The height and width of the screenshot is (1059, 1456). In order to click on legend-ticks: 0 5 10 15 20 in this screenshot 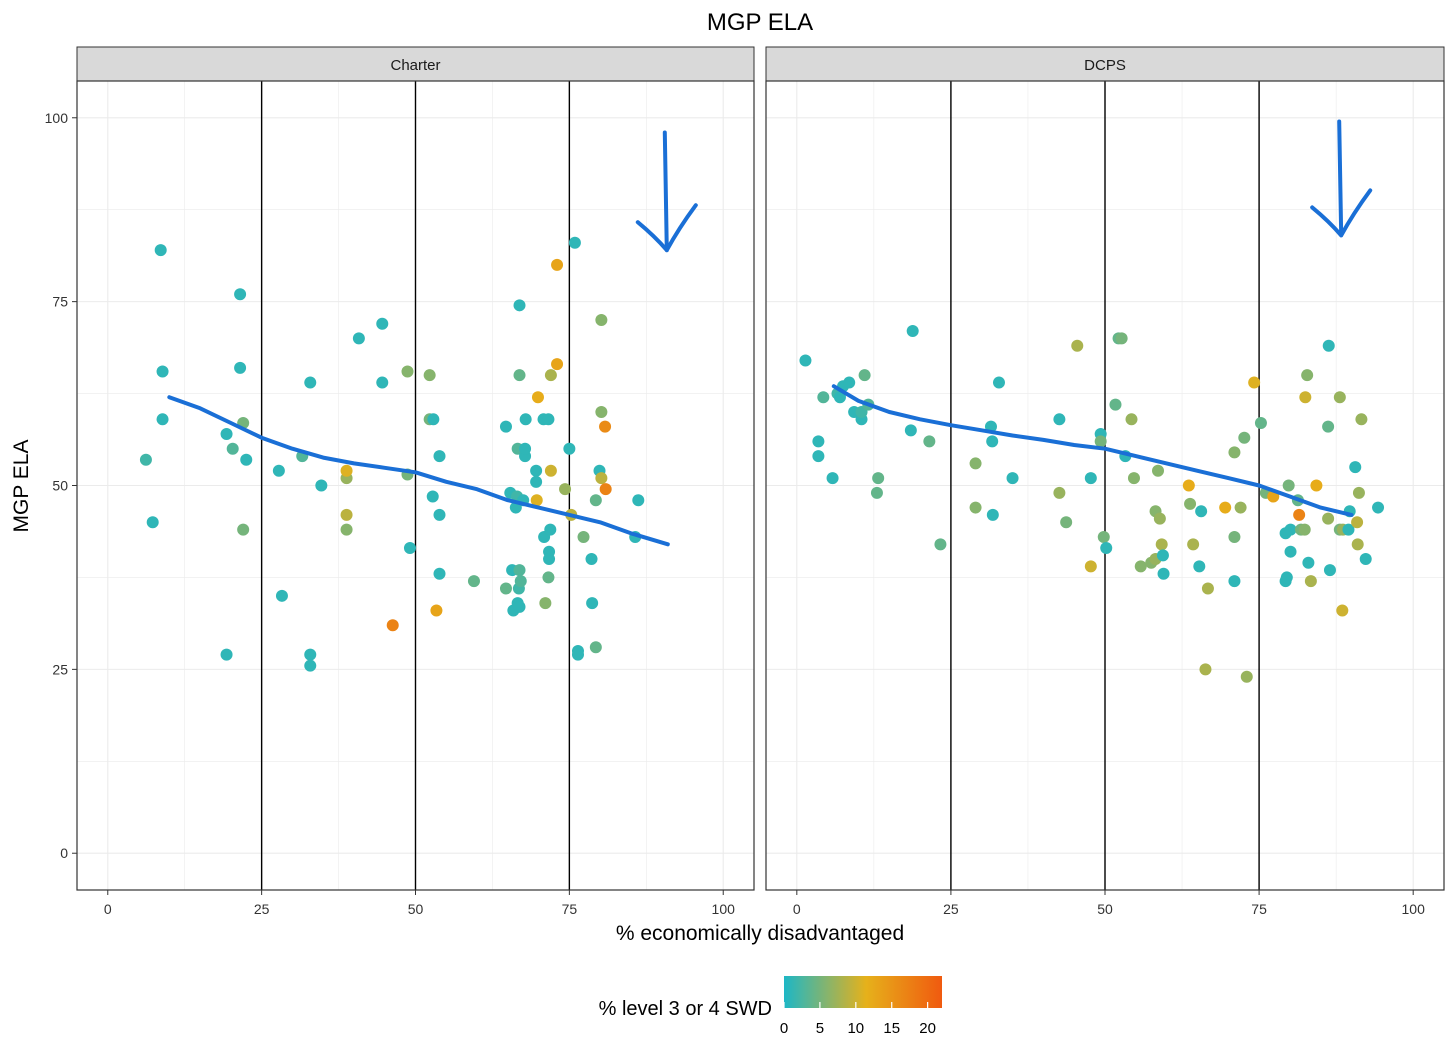, I will do `click(858, 1019)`.